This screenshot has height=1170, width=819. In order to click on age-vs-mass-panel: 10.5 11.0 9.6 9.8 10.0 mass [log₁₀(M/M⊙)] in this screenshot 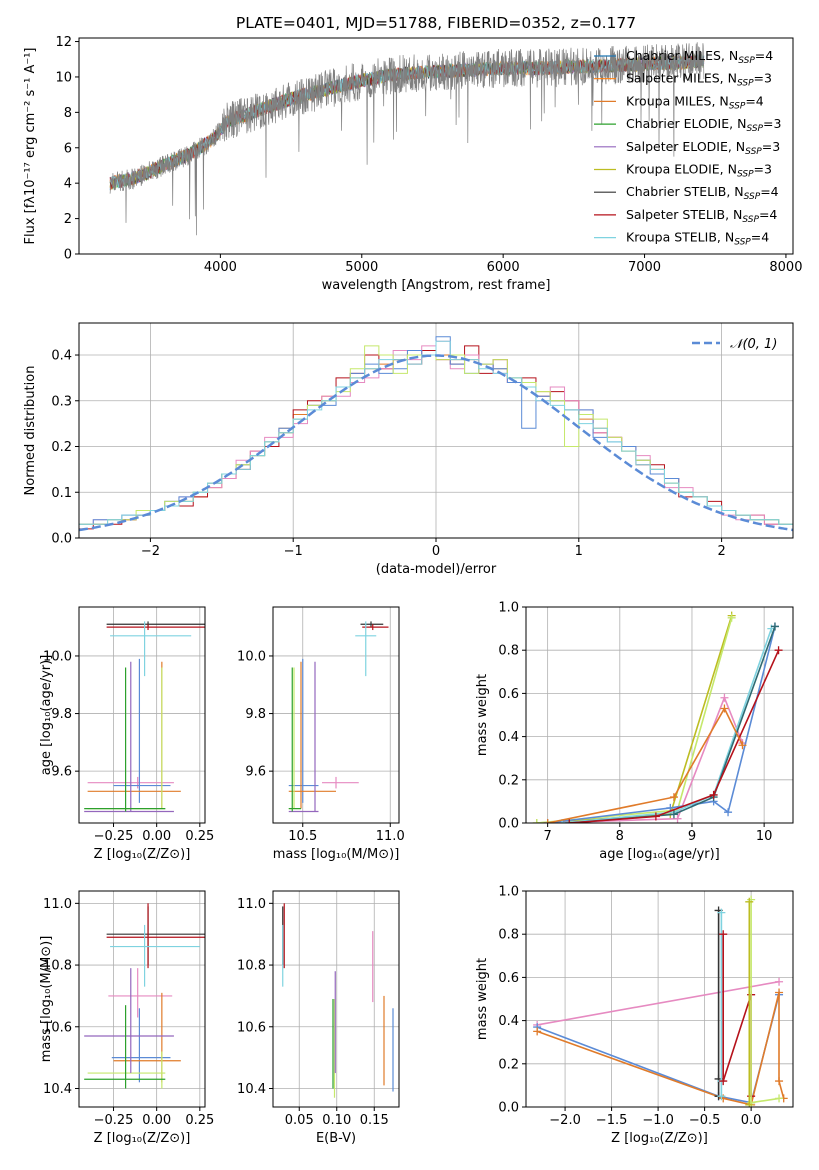, I will do `click(321, 734)`.